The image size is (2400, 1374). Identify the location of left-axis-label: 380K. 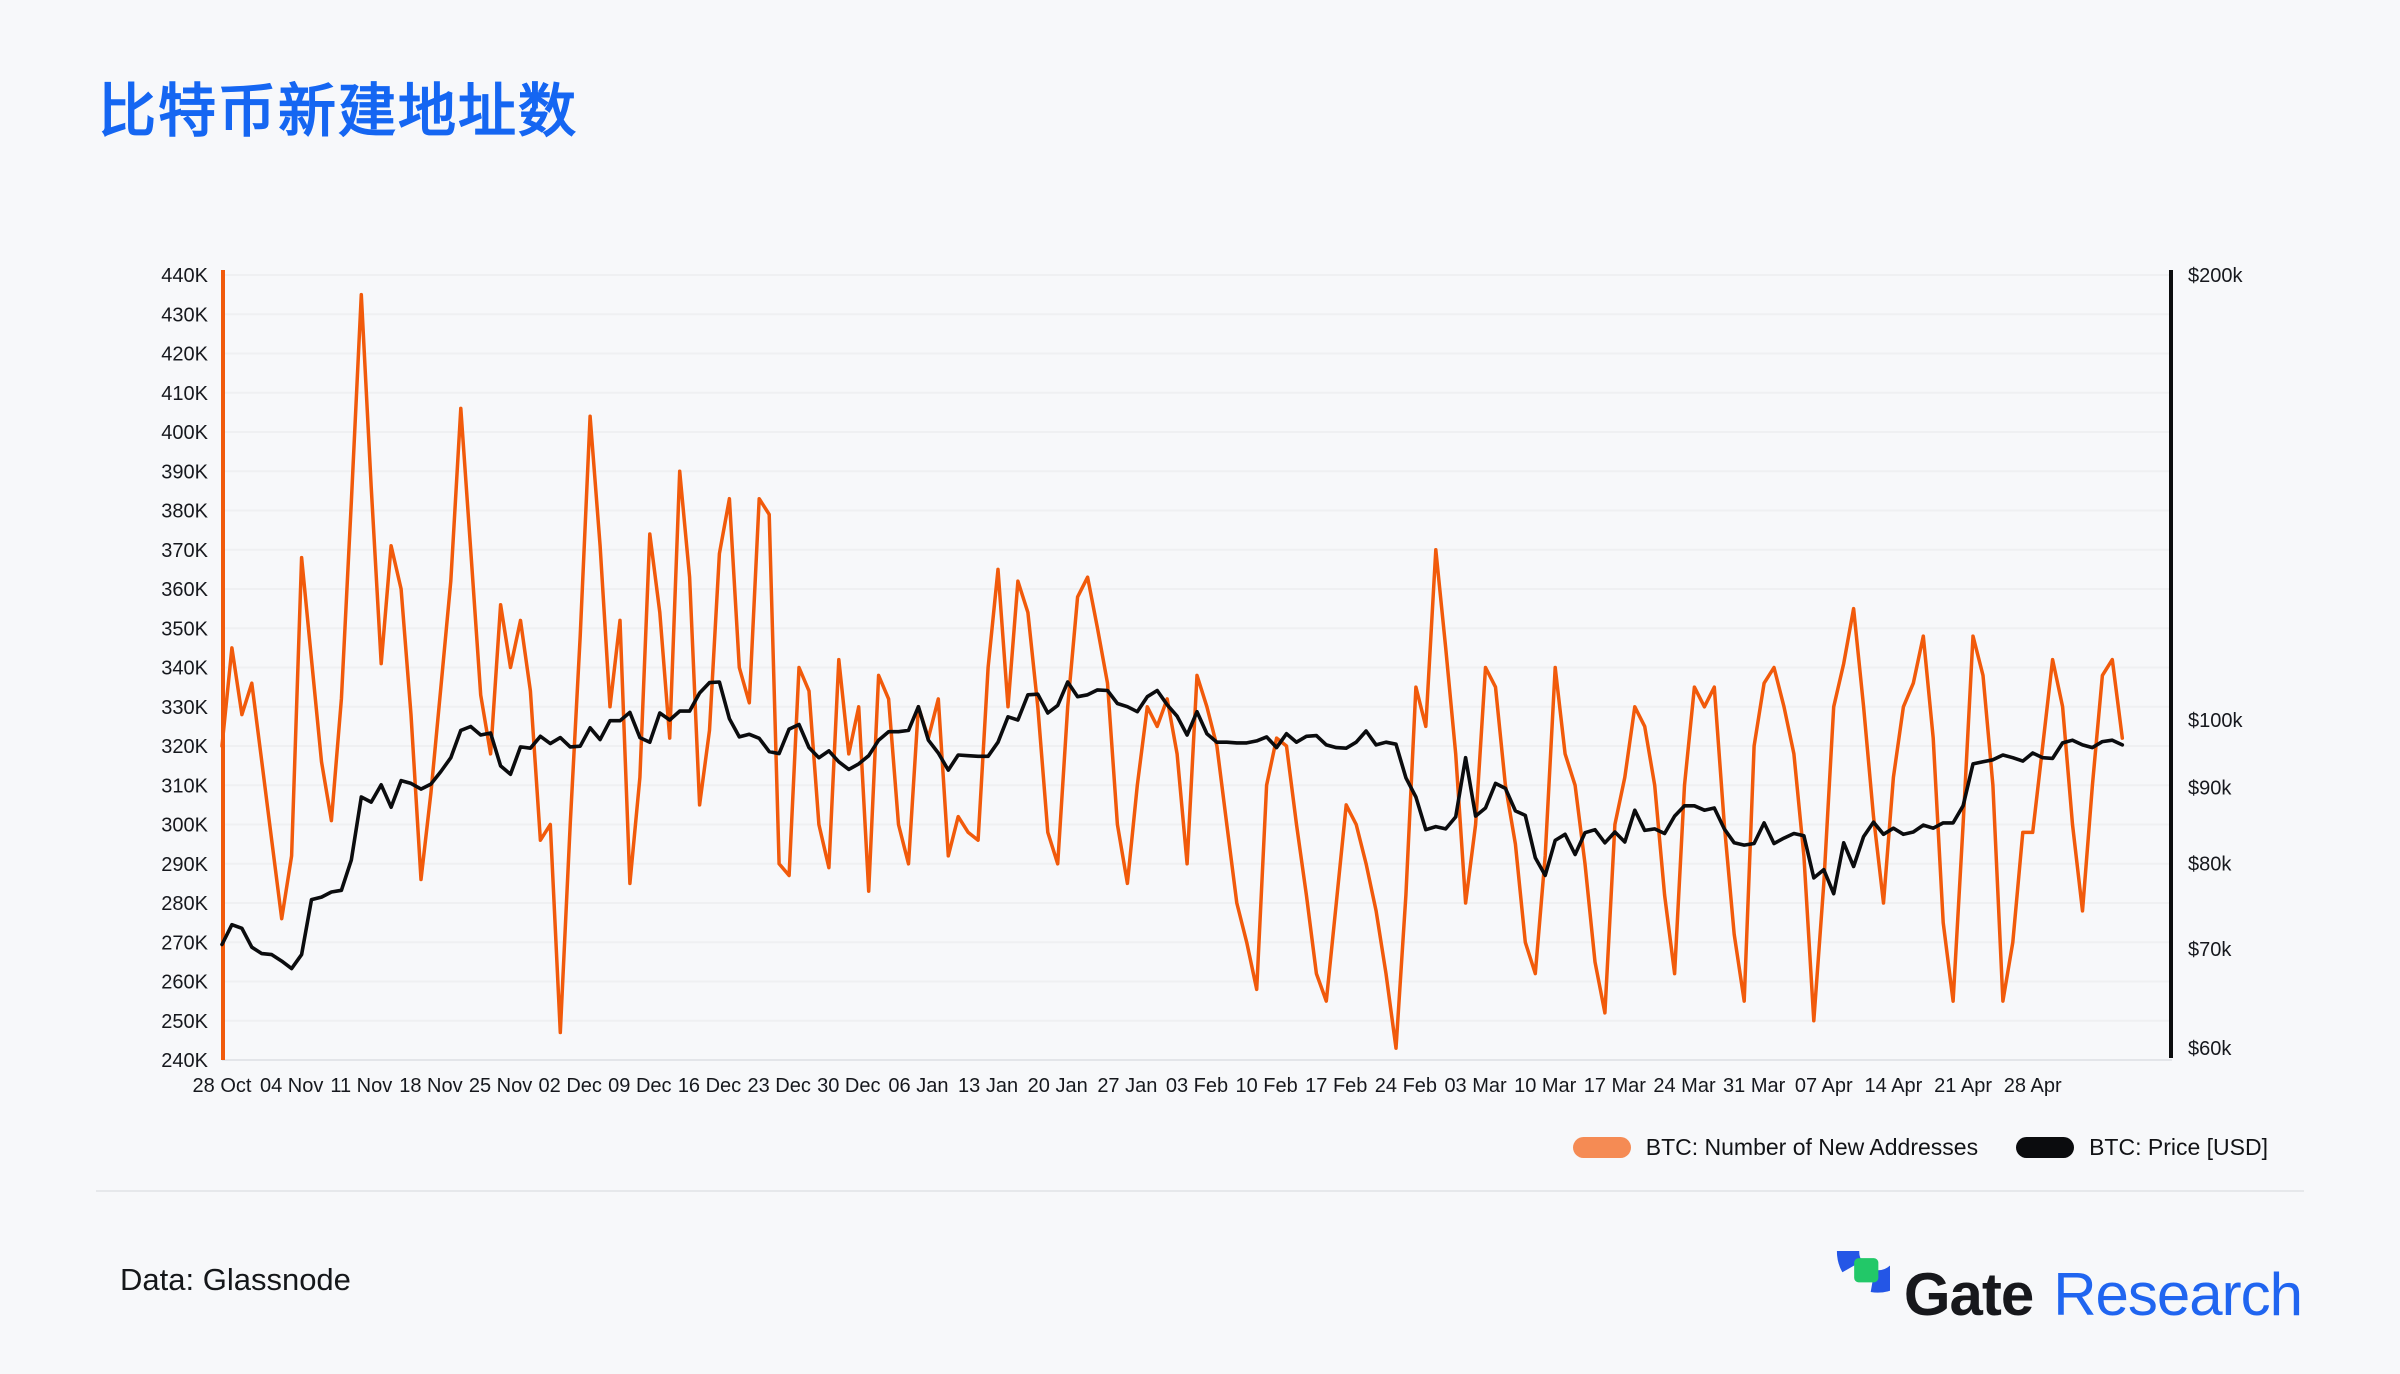
(184, 512).